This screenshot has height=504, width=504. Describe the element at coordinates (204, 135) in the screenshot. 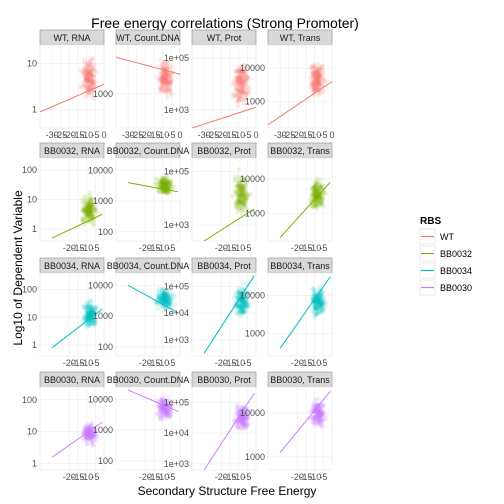

I see `x-tick-label: -30` at that location.